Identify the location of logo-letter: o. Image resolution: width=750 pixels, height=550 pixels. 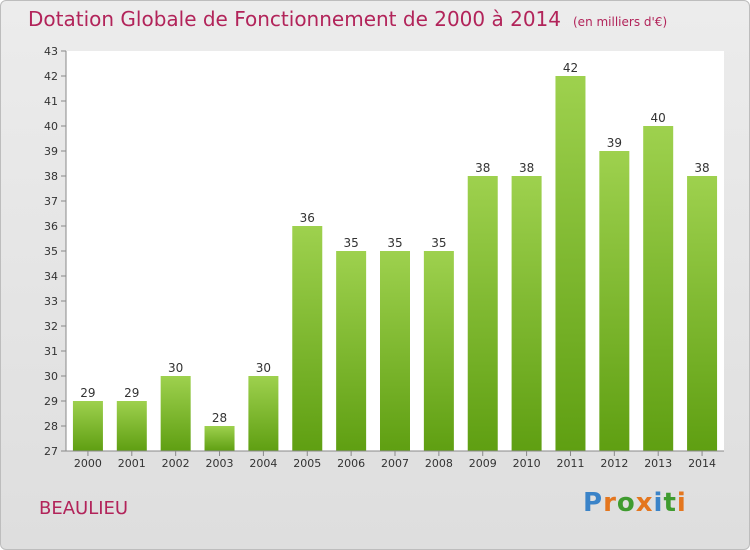
(626, 503).